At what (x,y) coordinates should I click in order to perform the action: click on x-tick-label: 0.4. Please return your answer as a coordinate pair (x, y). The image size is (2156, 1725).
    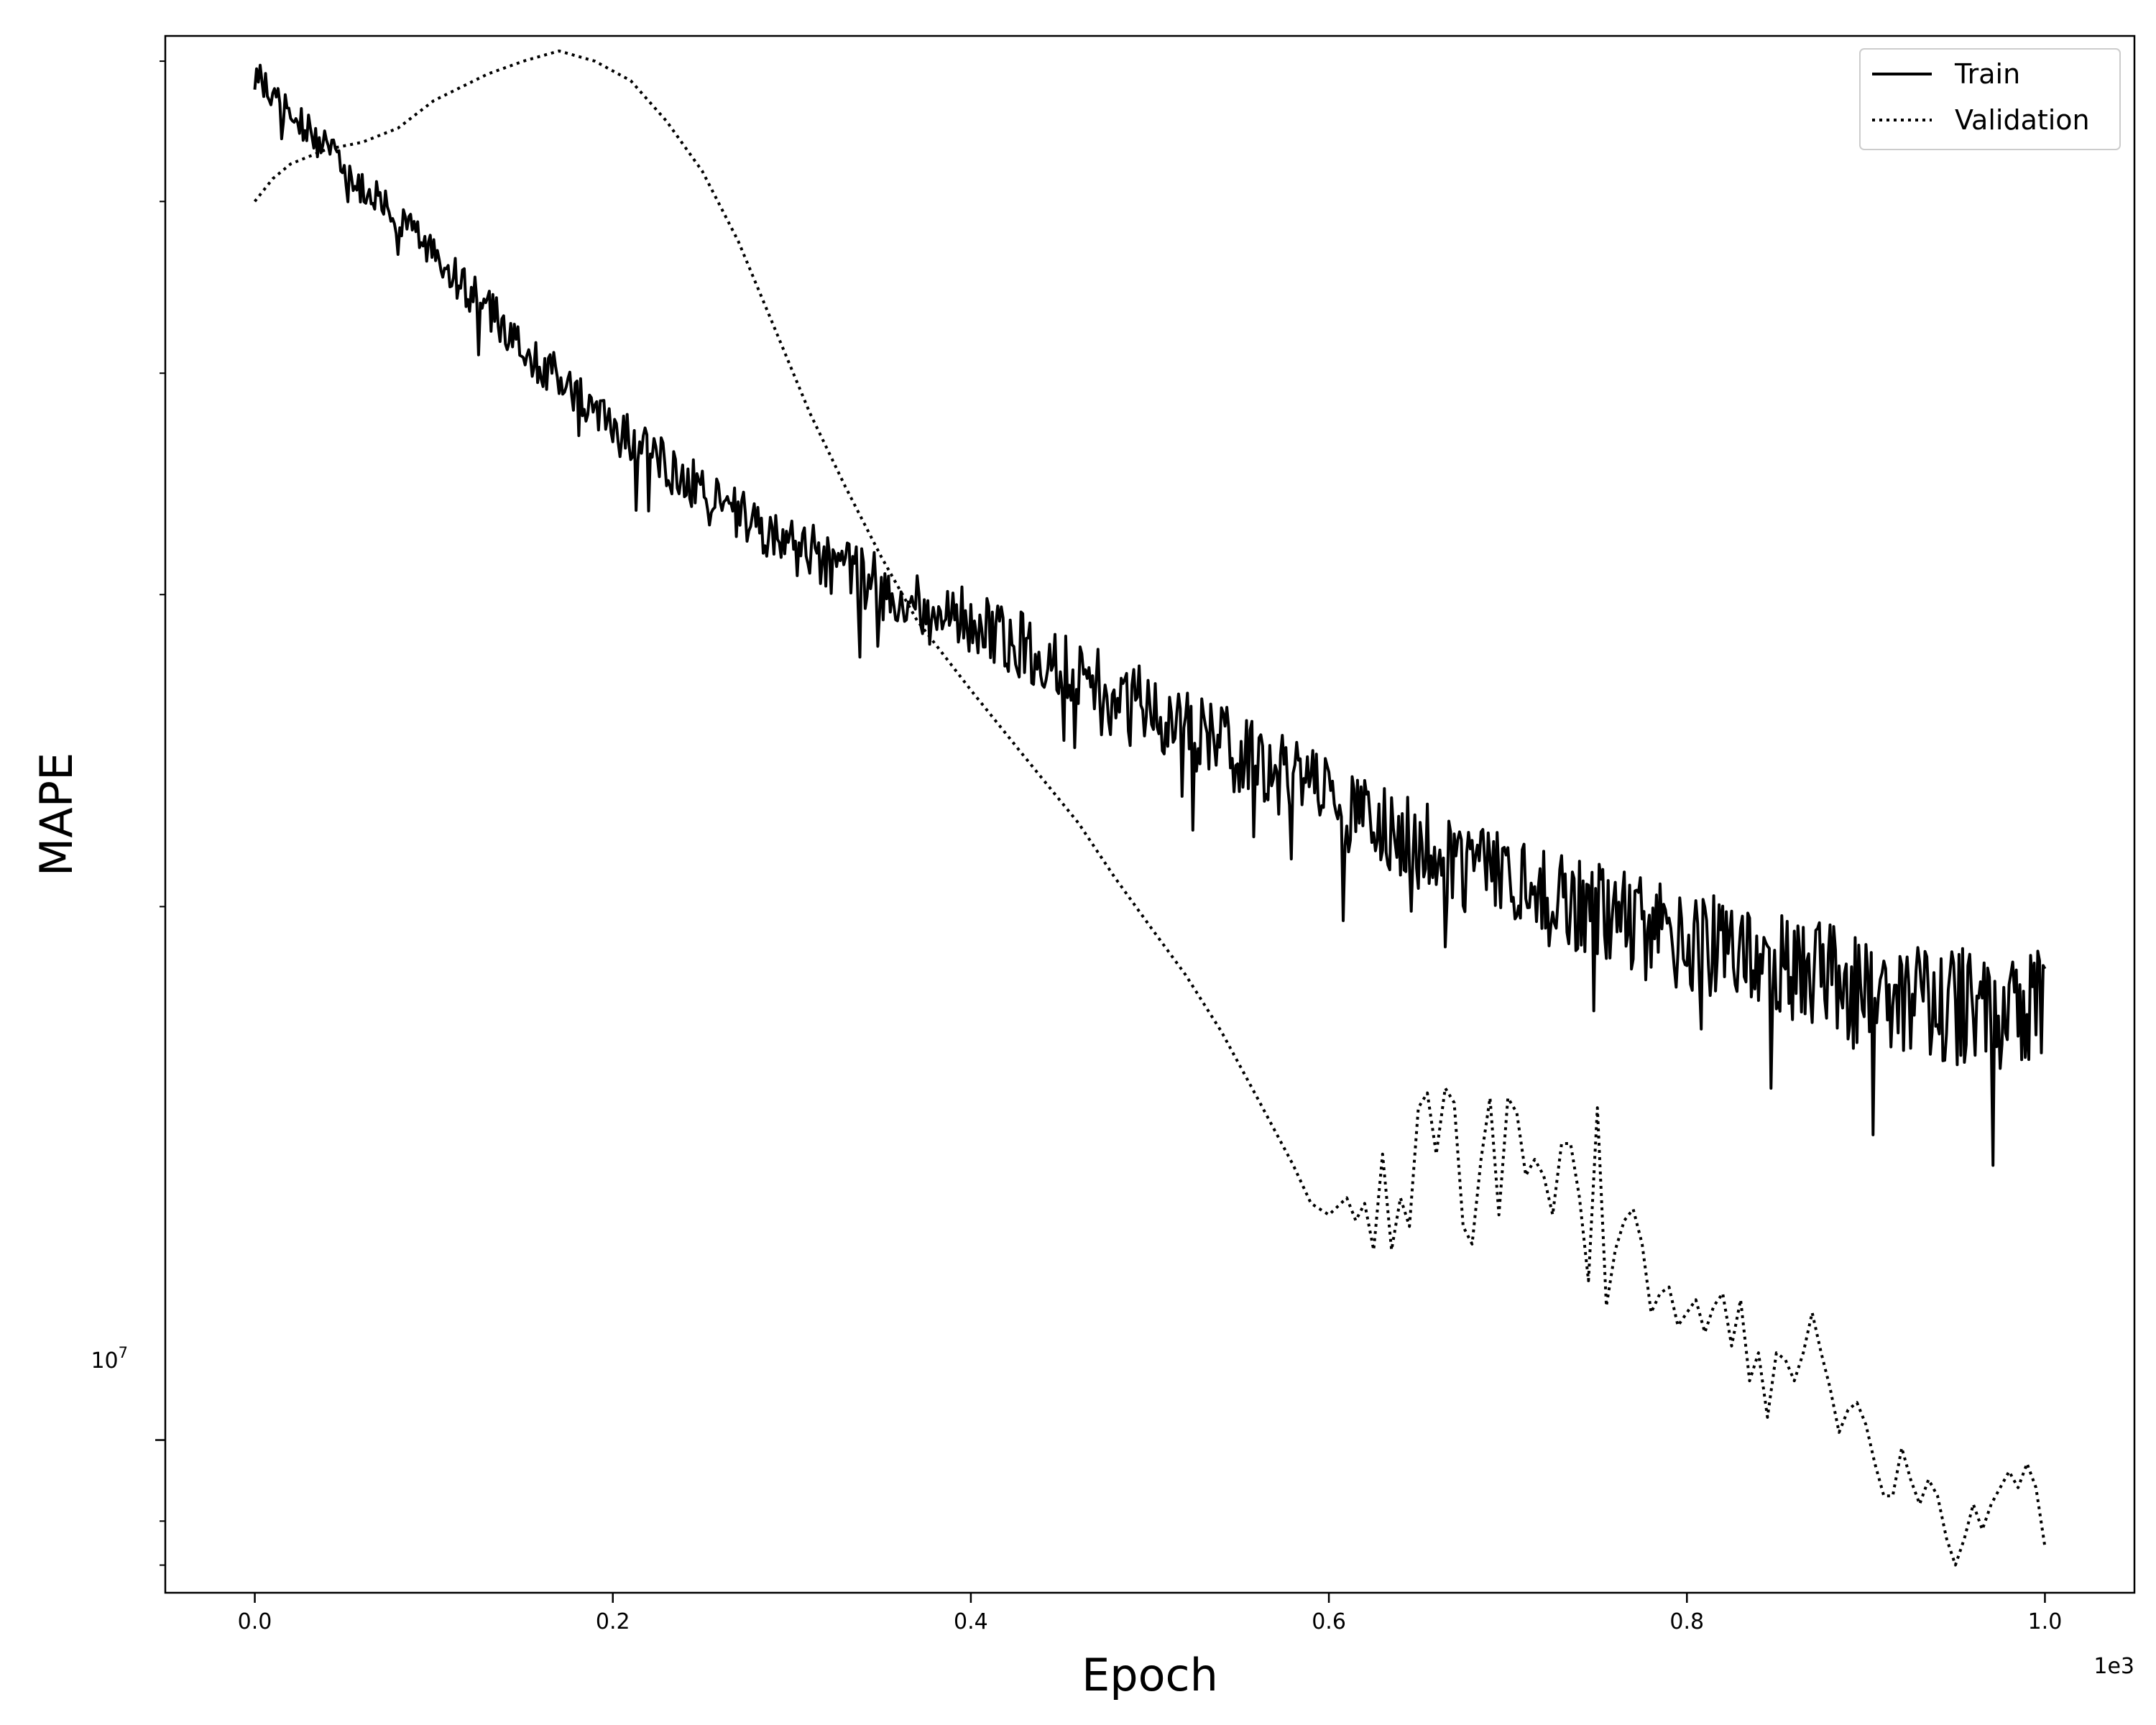
    Looking at the image, I should click on (971, 1621).